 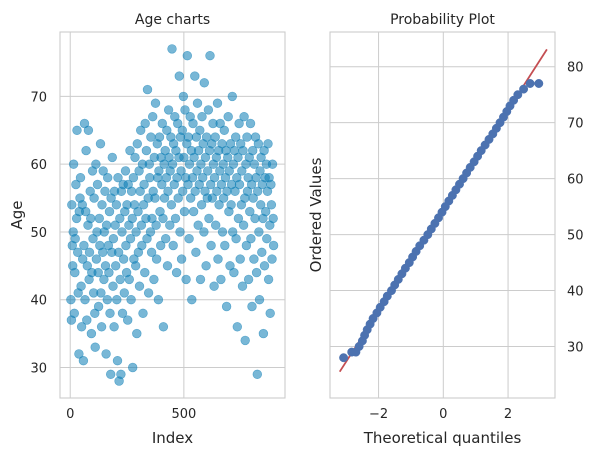 I want to click on probability-plot-x-tick-label: −2, so click(x=378, y=414).